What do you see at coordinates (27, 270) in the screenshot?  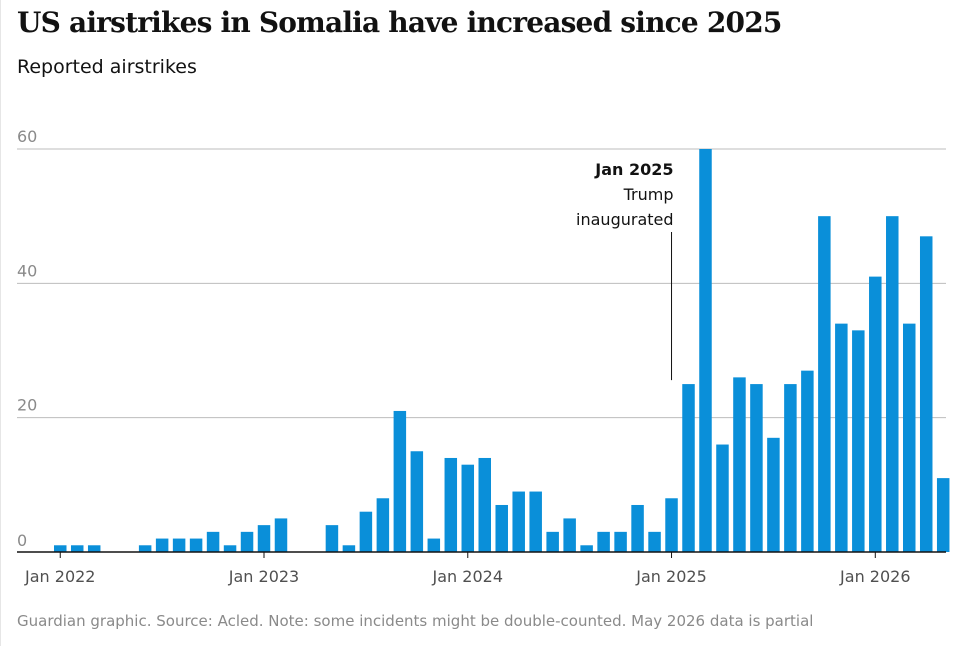 I see `y-tick-label-40: 40` at bounding box center [27, 270].